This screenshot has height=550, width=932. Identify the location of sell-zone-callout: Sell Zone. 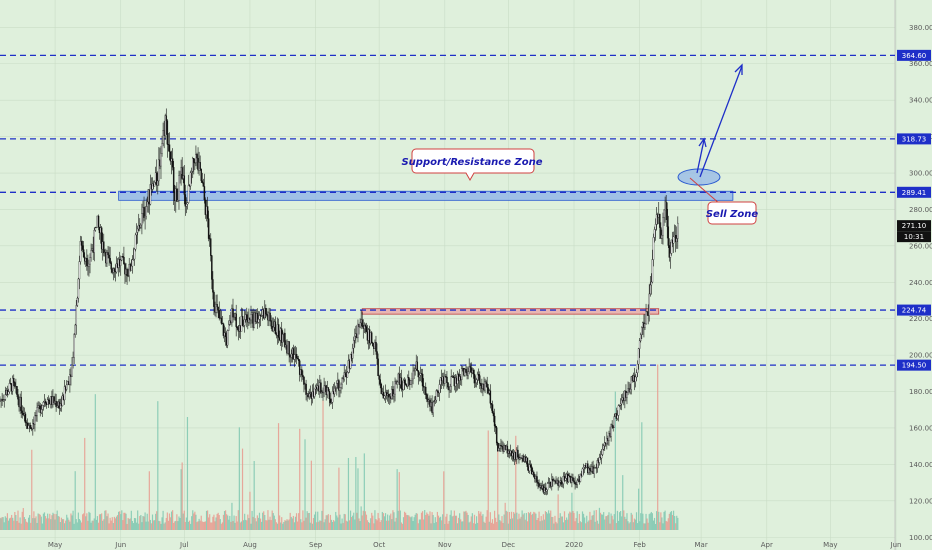
(723, 201).